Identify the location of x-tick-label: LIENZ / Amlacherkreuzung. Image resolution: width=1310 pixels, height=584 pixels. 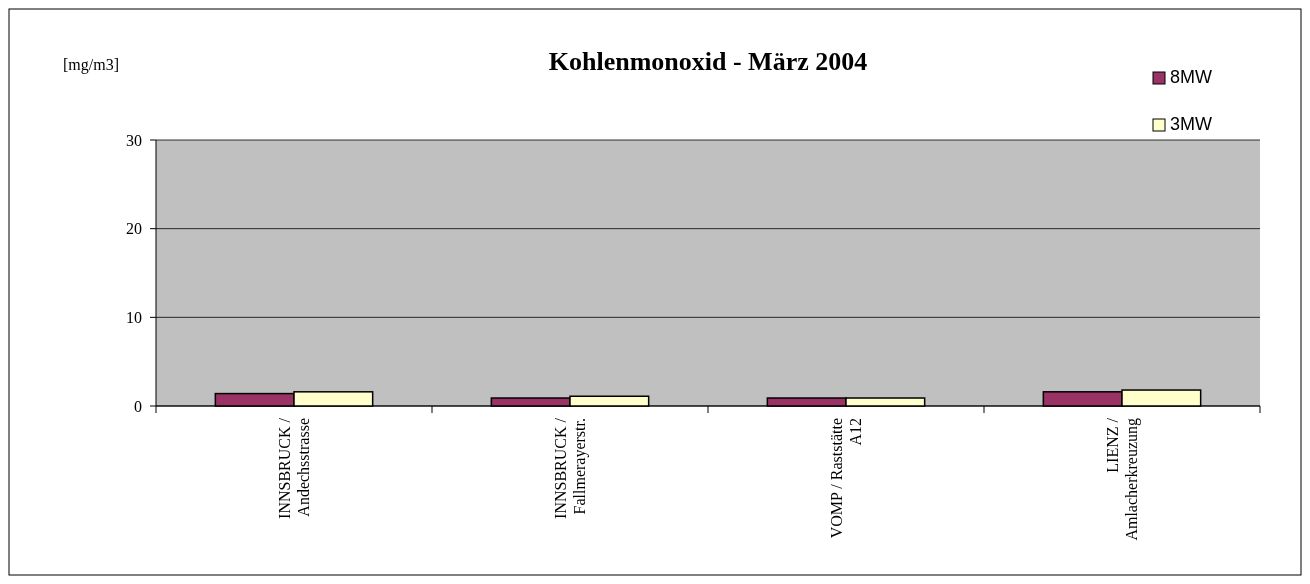
(1122, 479).